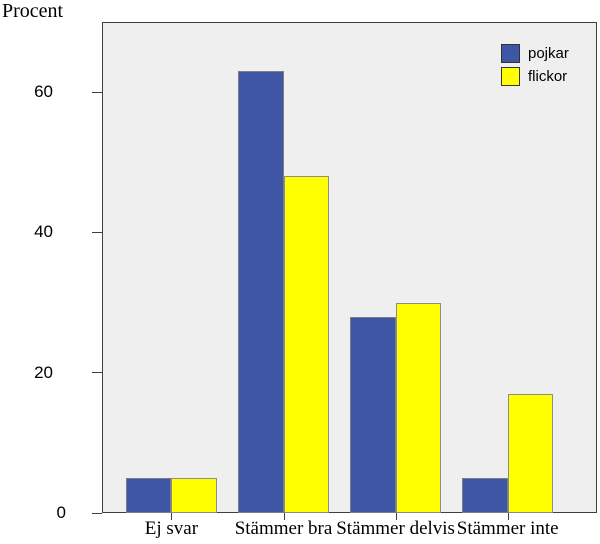 The image size is (600, 544). What do you see at coordinates (43, 372) in the screenshot?
I see `y-tick-label: 20` at bounding box center [43, 372].